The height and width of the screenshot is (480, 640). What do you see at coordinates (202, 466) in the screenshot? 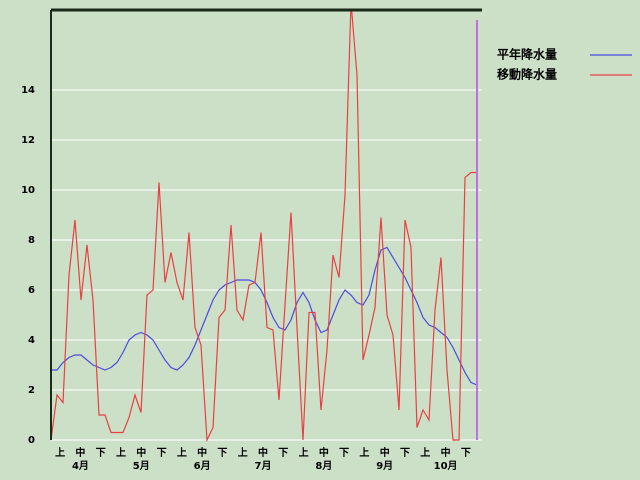
I see `x-month-label: 6月` at bounding box center [202, 466].